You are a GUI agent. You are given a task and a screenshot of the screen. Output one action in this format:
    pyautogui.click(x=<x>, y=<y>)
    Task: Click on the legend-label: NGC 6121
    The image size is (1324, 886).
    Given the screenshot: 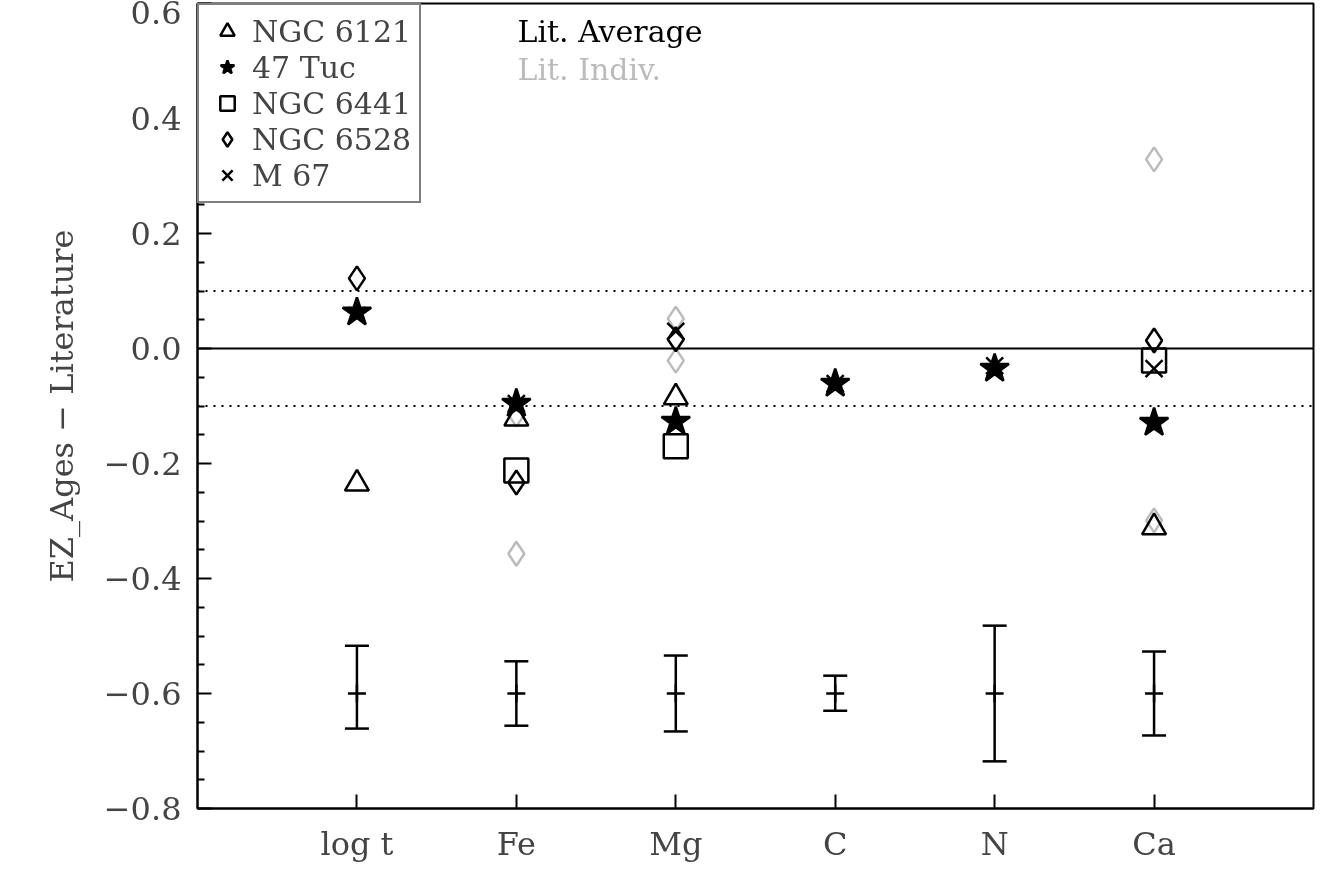 What is the action you would take?
    pyautogui.click(x=332, y=31)
    